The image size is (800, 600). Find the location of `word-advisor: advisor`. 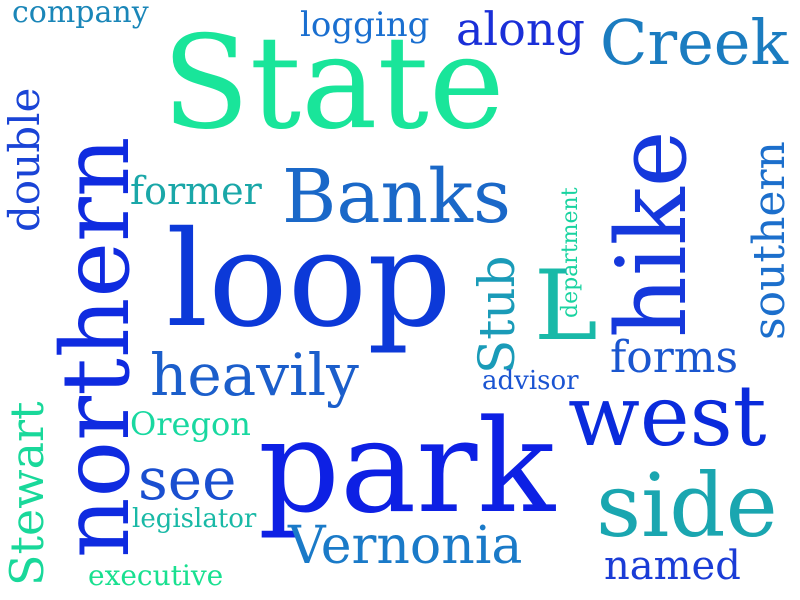

word-advisor: advisor is located at coordinates (530, 381).